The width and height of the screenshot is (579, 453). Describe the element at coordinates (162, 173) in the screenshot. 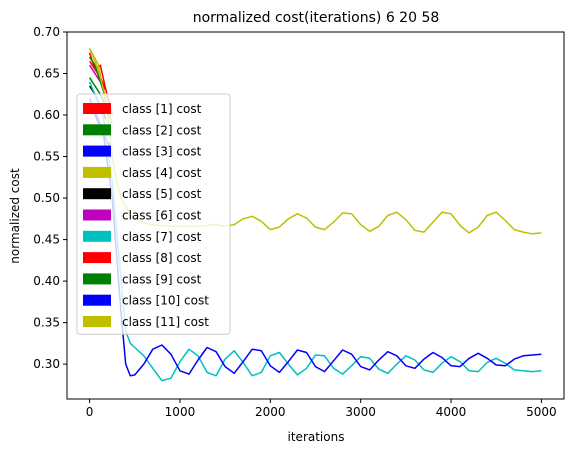

I see `legend-label: class [4] cost` at that location.